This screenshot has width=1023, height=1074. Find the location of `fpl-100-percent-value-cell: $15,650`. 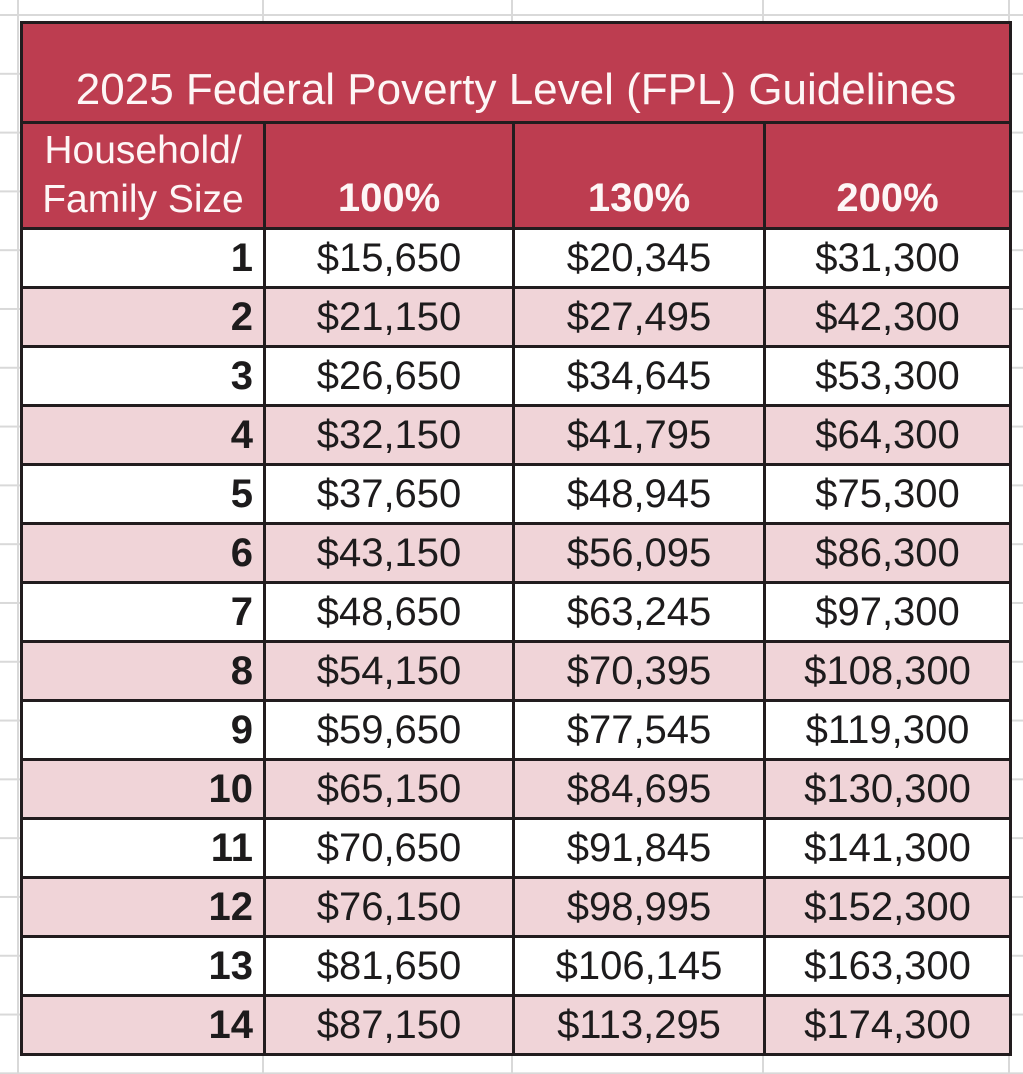

fpl-100-percent-value-cell: $15,650 is located at coordinates (389, 258).